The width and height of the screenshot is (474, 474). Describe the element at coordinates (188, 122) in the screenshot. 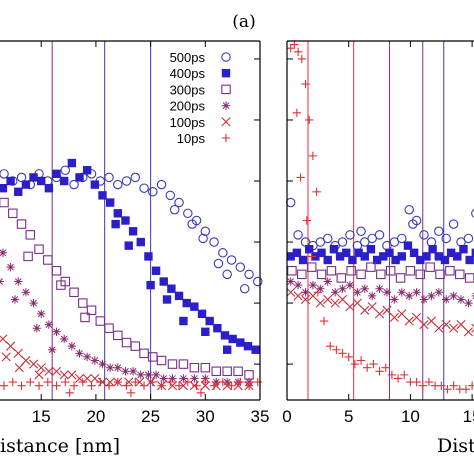

I see `legend-label: 100ps` at that location.